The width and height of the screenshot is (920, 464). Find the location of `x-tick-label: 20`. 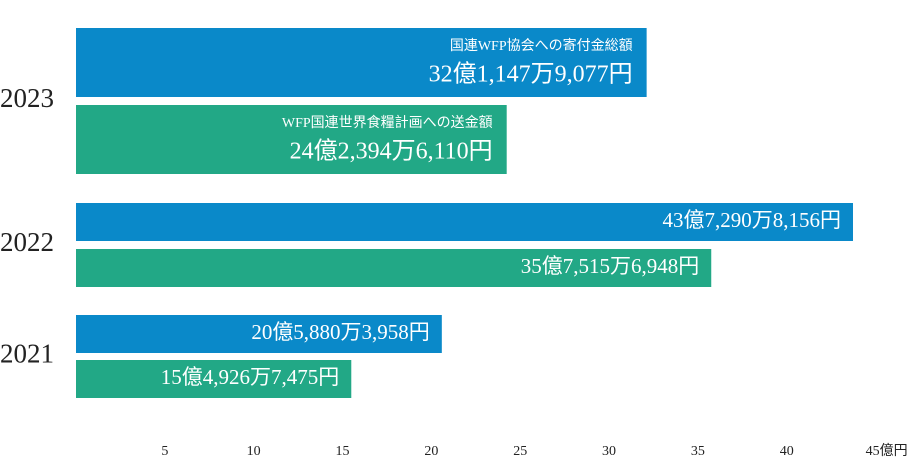

x-tick-label: 20 is located at coordinates (431, 451).